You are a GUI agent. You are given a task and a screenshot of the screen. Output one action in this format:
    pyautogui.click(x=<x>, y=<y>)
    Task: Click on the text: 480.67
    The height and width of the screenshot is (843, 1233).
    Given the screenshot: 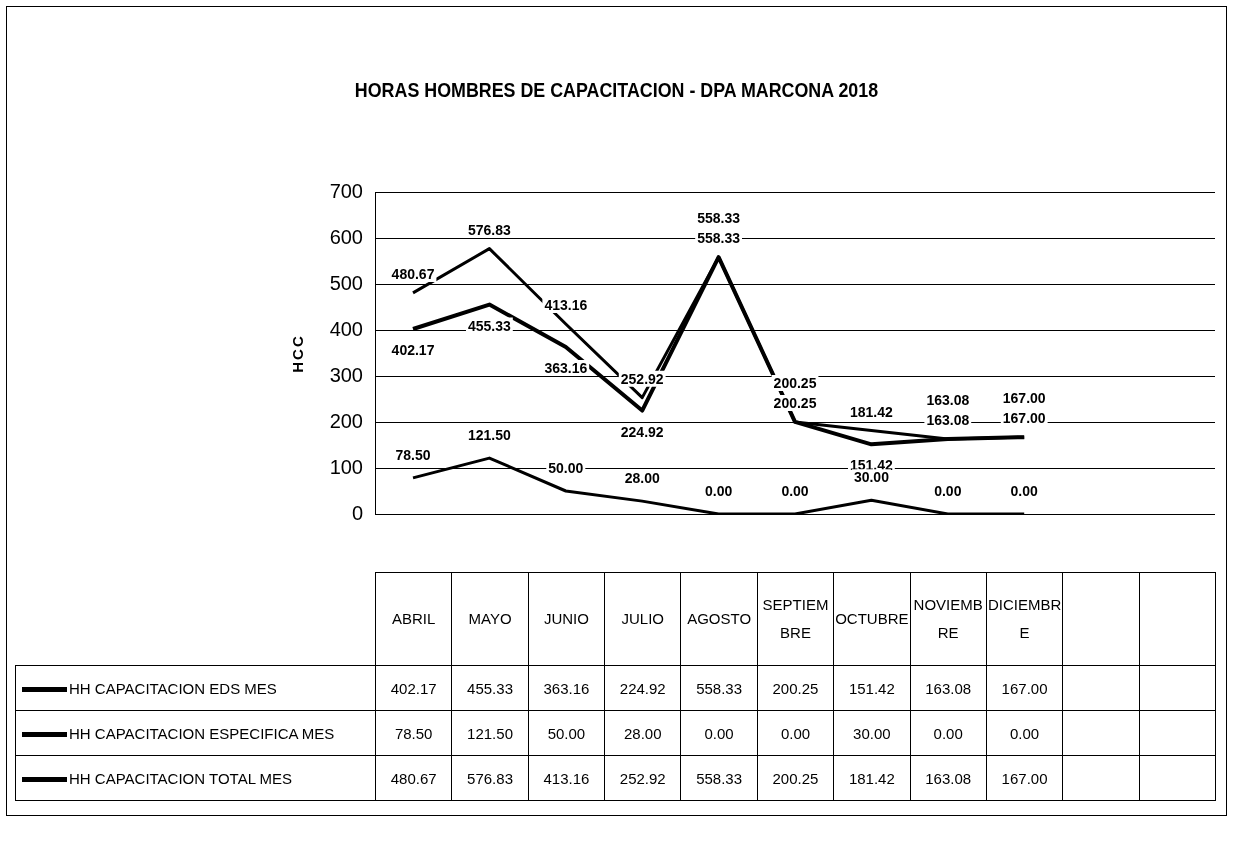 What is the action you would take?
    pyautogui.click(x=413, y=273)
    